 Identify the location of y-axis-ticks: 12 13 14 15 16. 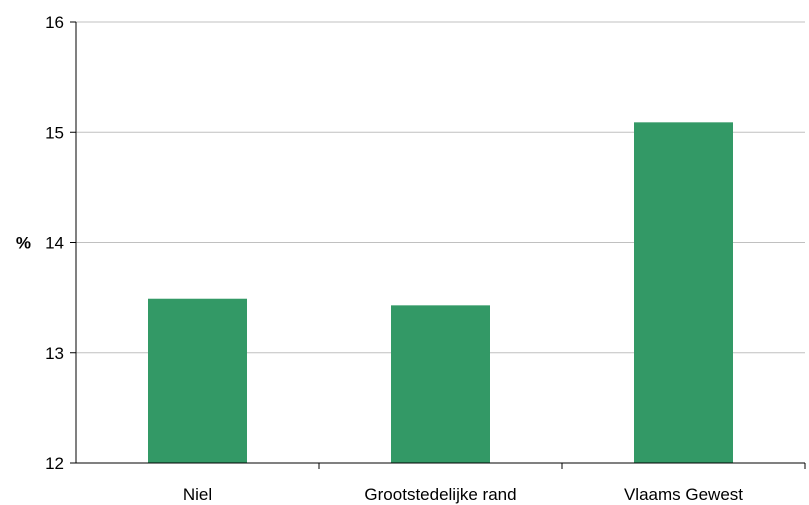
(60, 243).